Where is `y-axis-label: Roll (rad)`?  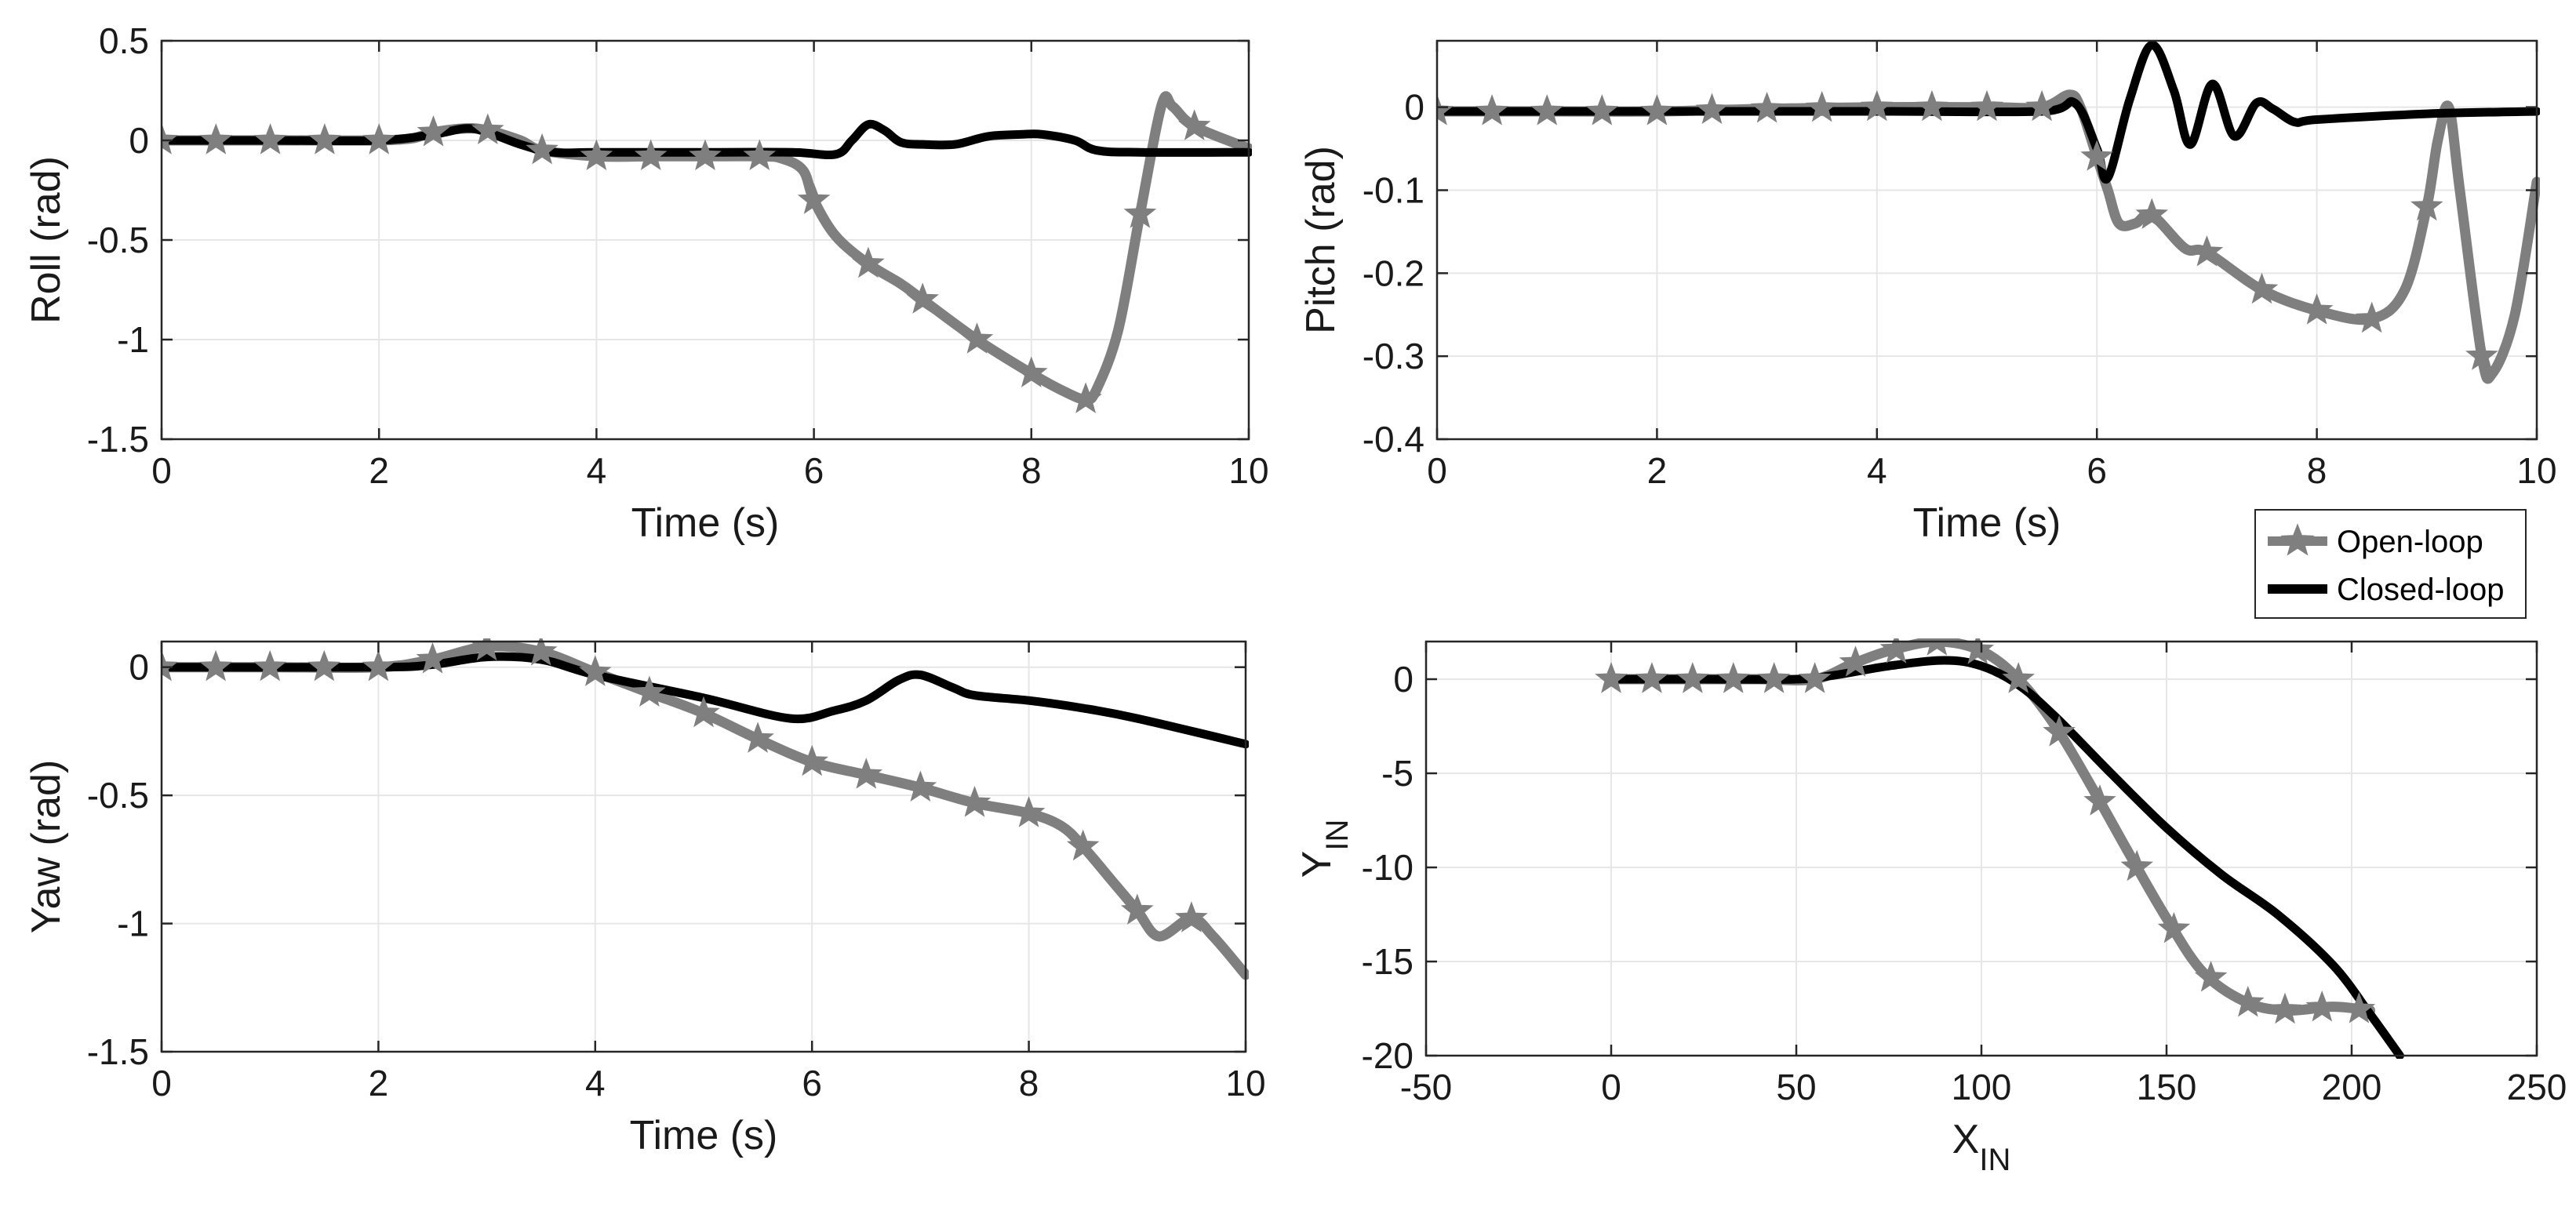 y-axis-label: Roll (rad) is located at coordinates (46, 240).